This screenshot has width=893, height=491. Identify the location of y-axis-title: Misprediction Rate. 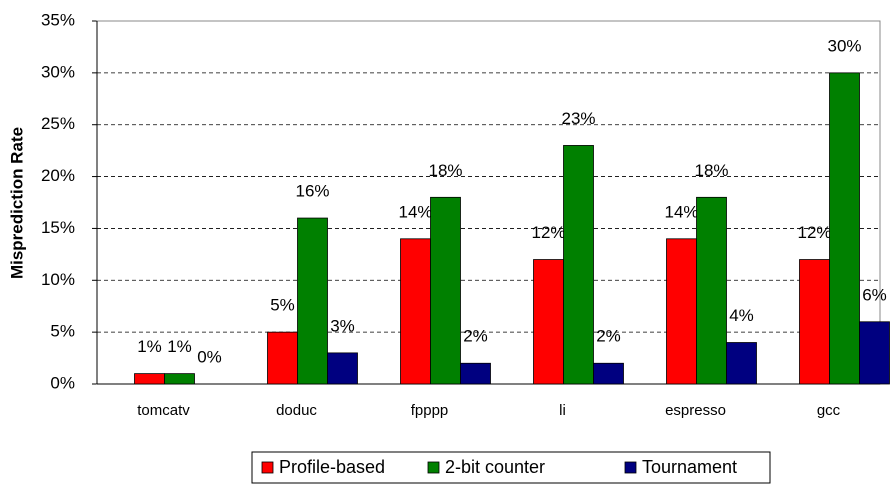
(16, 203).